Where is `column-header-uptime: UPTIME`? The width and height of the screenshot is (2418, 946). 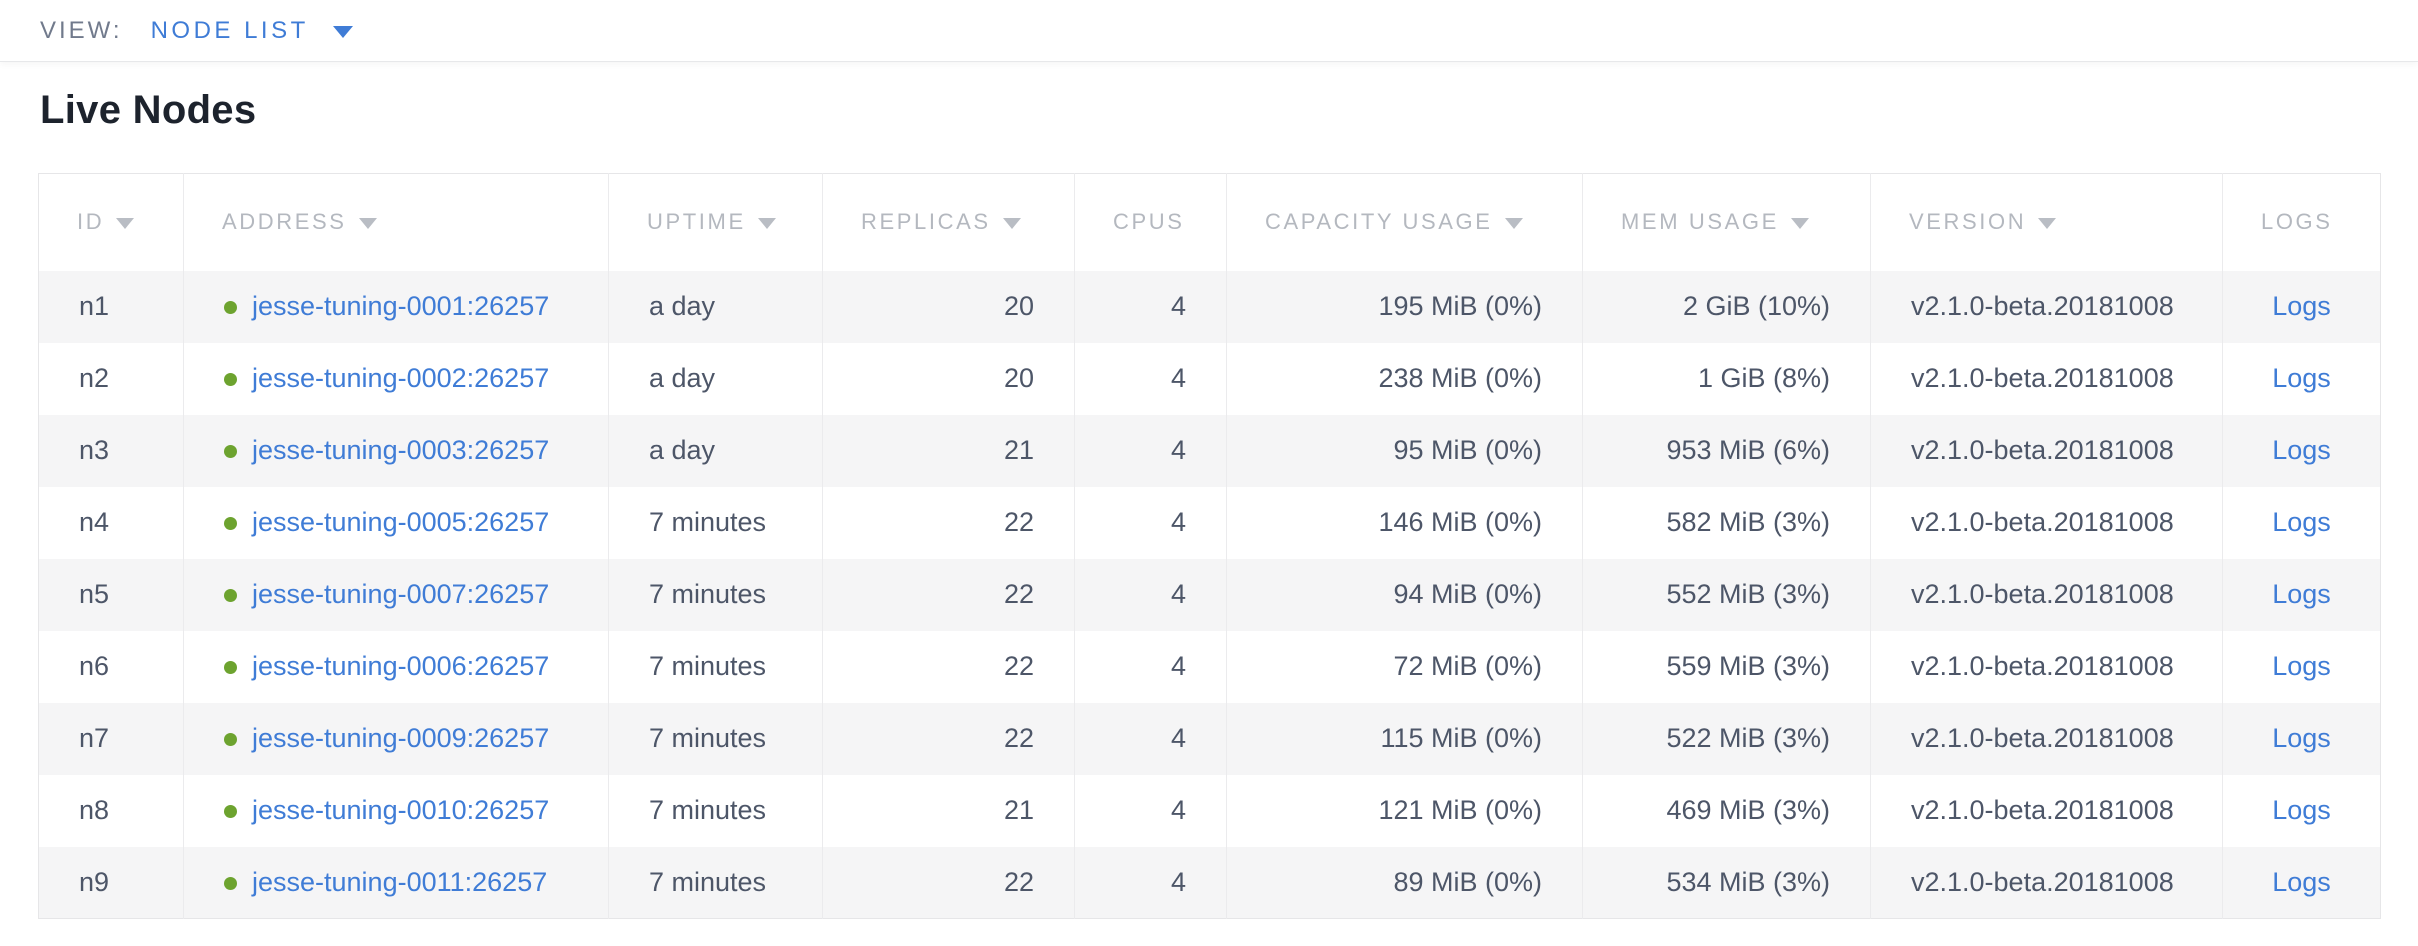
column-header-uptime: UPTIME is located at coordinates (715, 222).